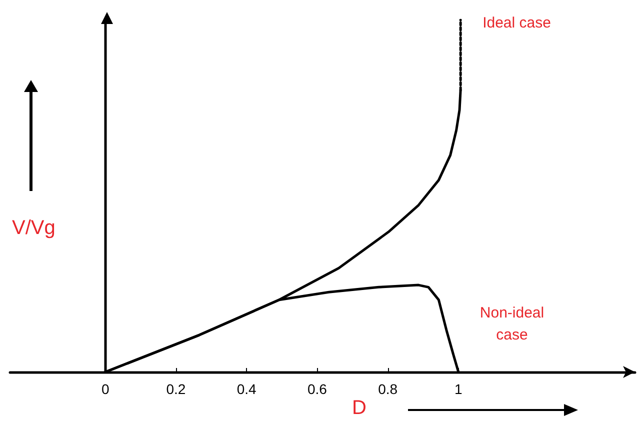 The image size is (643, 429). Describe the element at coordinates (246, 389) in the screenshot. I see `x-tick-label: 0.4` at that location.